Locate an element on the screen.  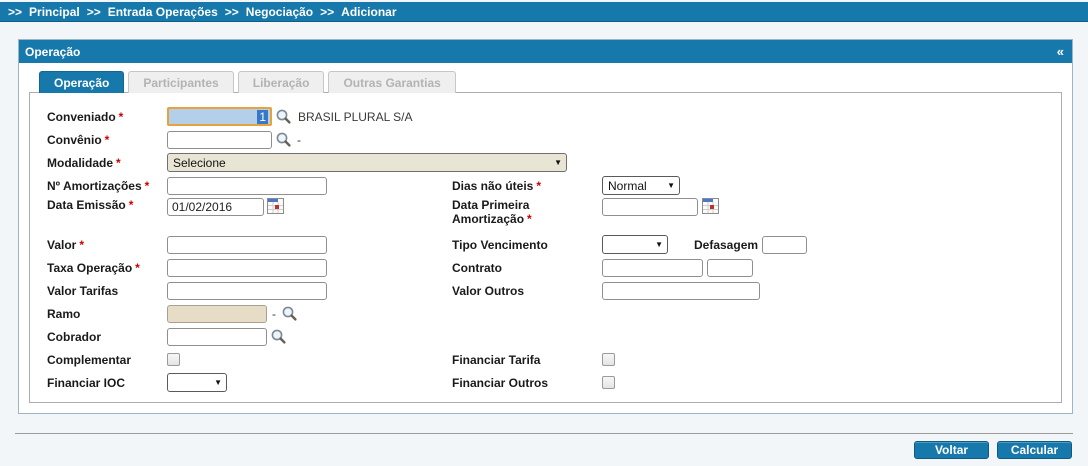
financiar-tarifa-checkbox is located at coordinates (608, 359).